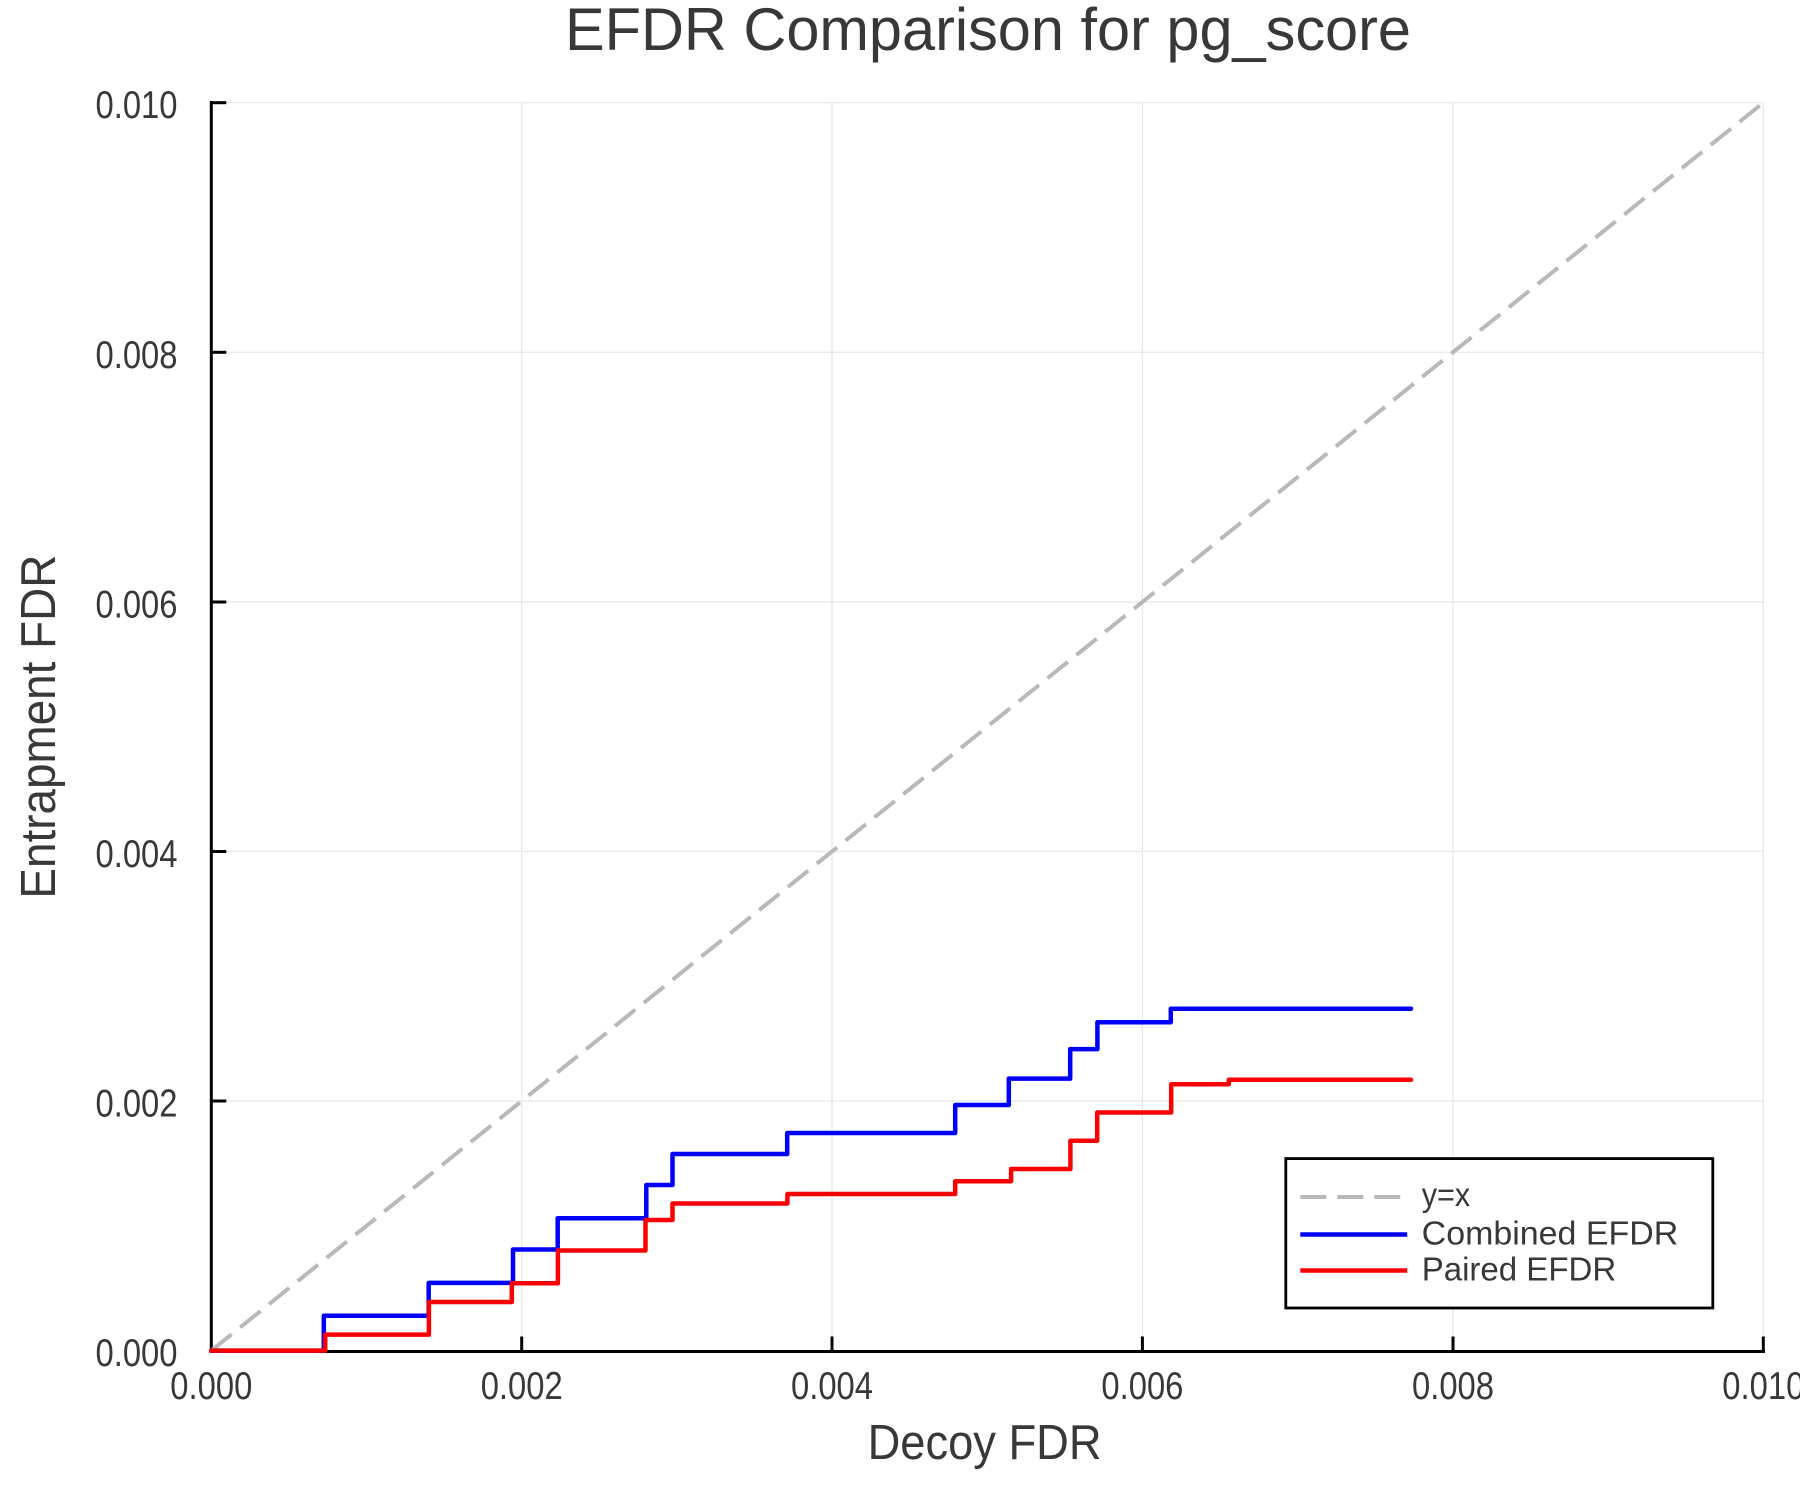 This screenshot has width=1800, height=1500. What do you see at coordinates (985, 1443) in the screenshot?
I see `svg-text: Decoy FDR` at bounding box center [985, 1443].